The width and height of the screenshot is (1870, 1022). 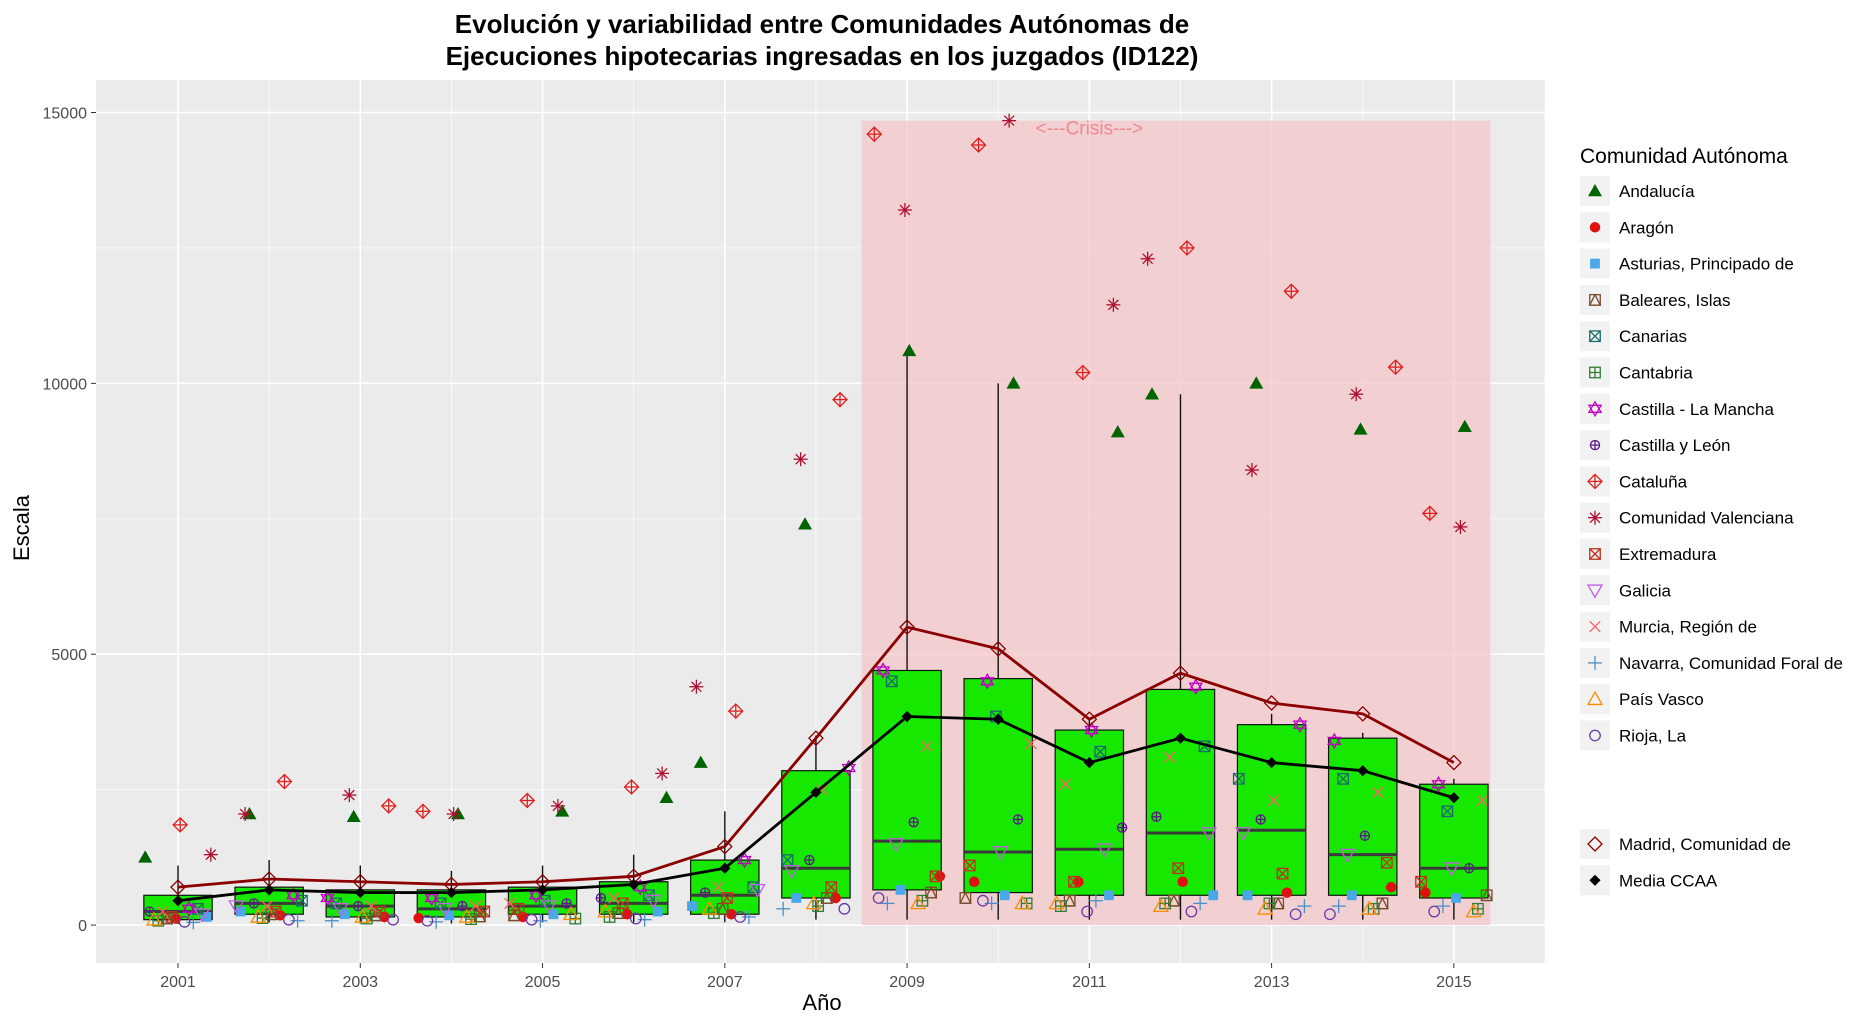 What do you see at coordinates (557, 805) in the screenshot?
I see `point-Comunidad Valenciana` at bounding box center [557, 805].